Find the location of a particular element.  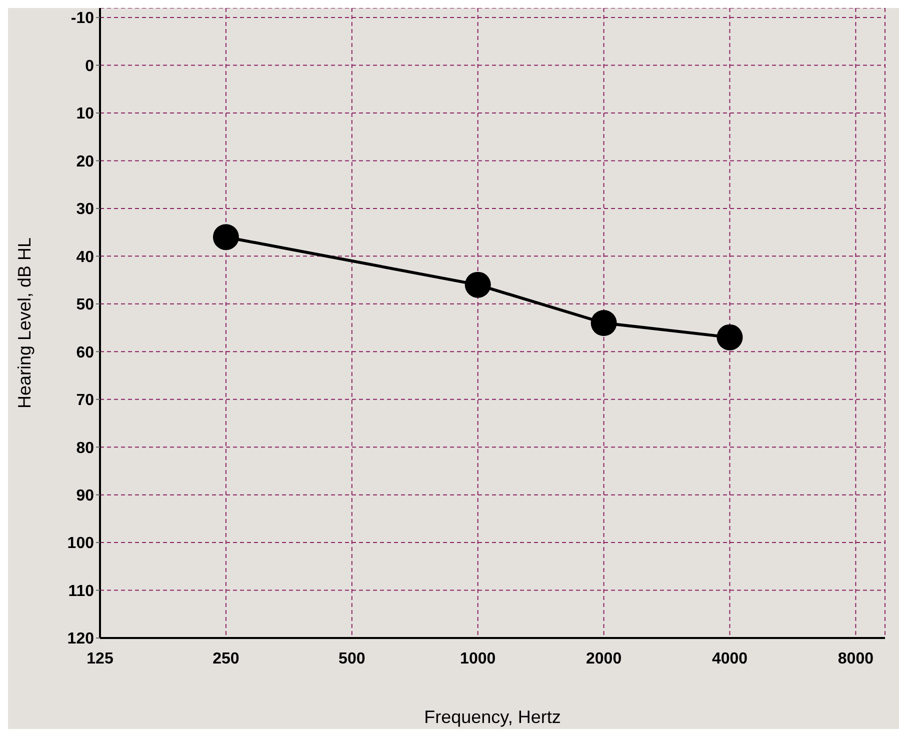

x-tick-label: 125 is located at coordinates (100, 659).